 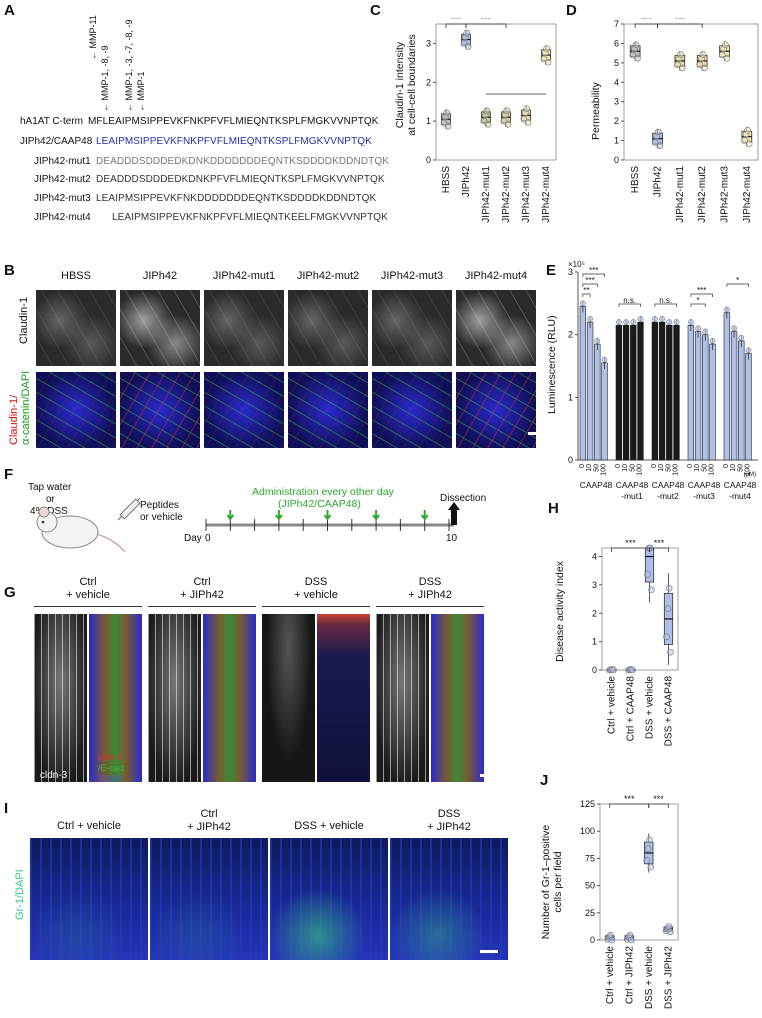 What do you see at coordinates (649, 978) in the screenshot?
I see `x-tick-label: DSS + vehicle` at bounding box center [649, 978].